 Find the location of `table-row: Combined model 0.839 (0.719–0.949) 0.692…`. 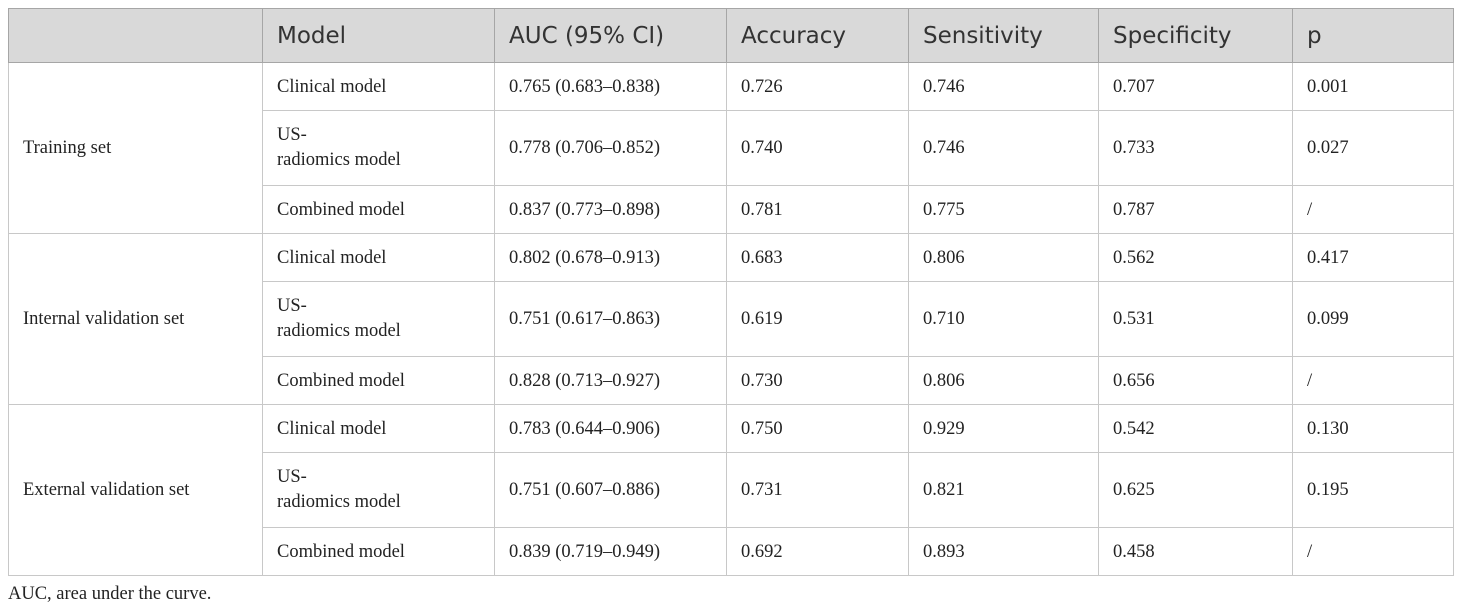

table-row: Combined model 0.839 (0.719–0.949) 0.692… is located at coordinates (731, 551).